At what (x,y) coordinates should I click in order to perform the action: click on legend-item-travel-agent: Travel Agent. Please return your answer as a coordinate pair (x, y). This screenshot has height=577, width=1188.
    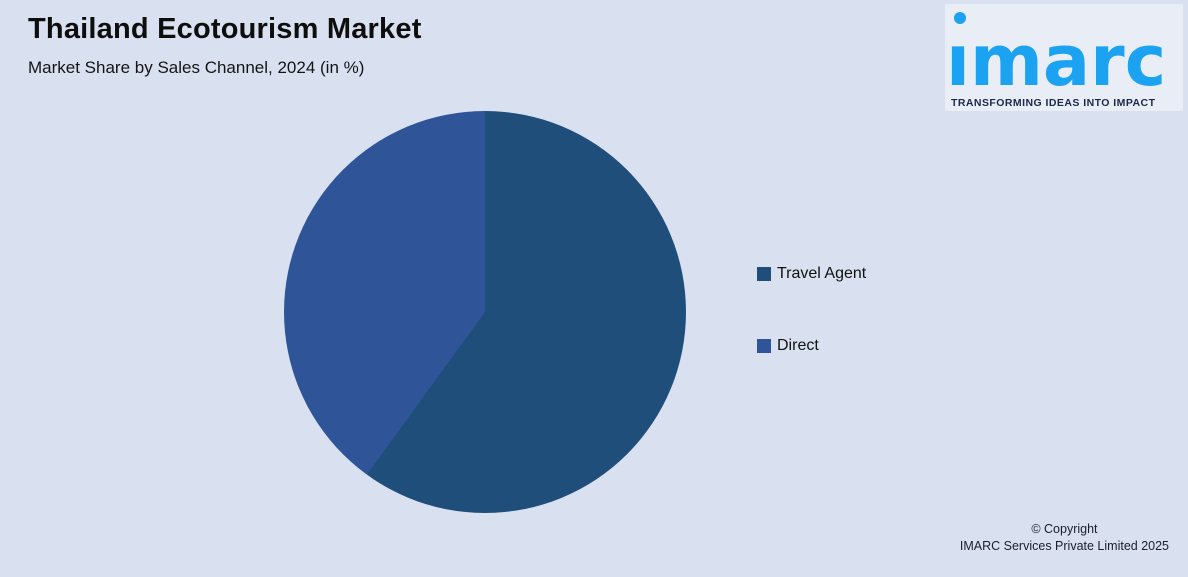
    Looking at the image, I should click on (811, 274).